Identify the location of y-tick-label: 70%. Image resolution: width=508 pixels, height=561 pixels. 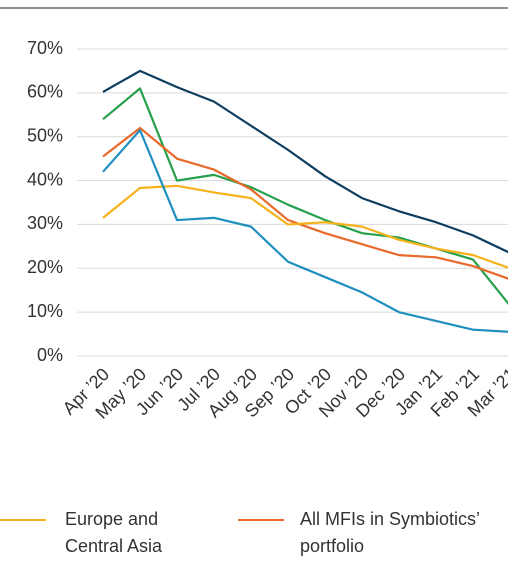
(45, 48).